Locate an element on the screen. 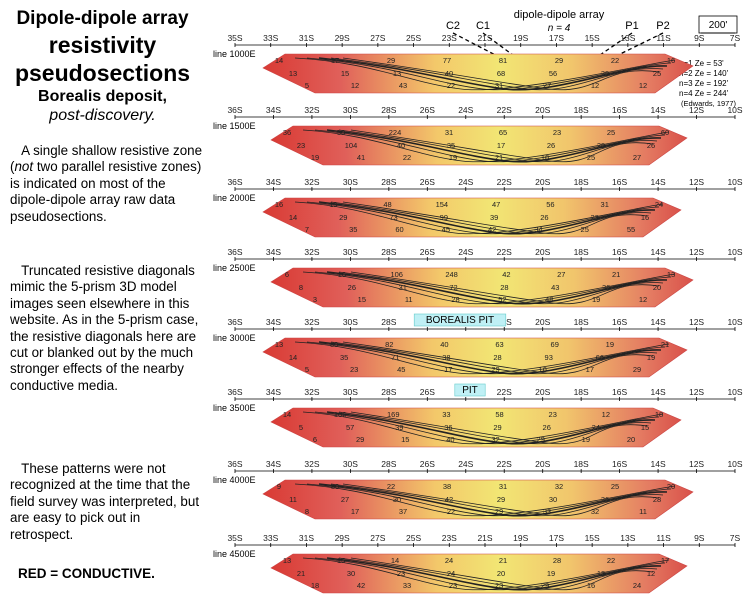 Image resolution: width=751 pixels, height=600 pixels. axis-tick-label: 24S is located at coordinates (465, 464).